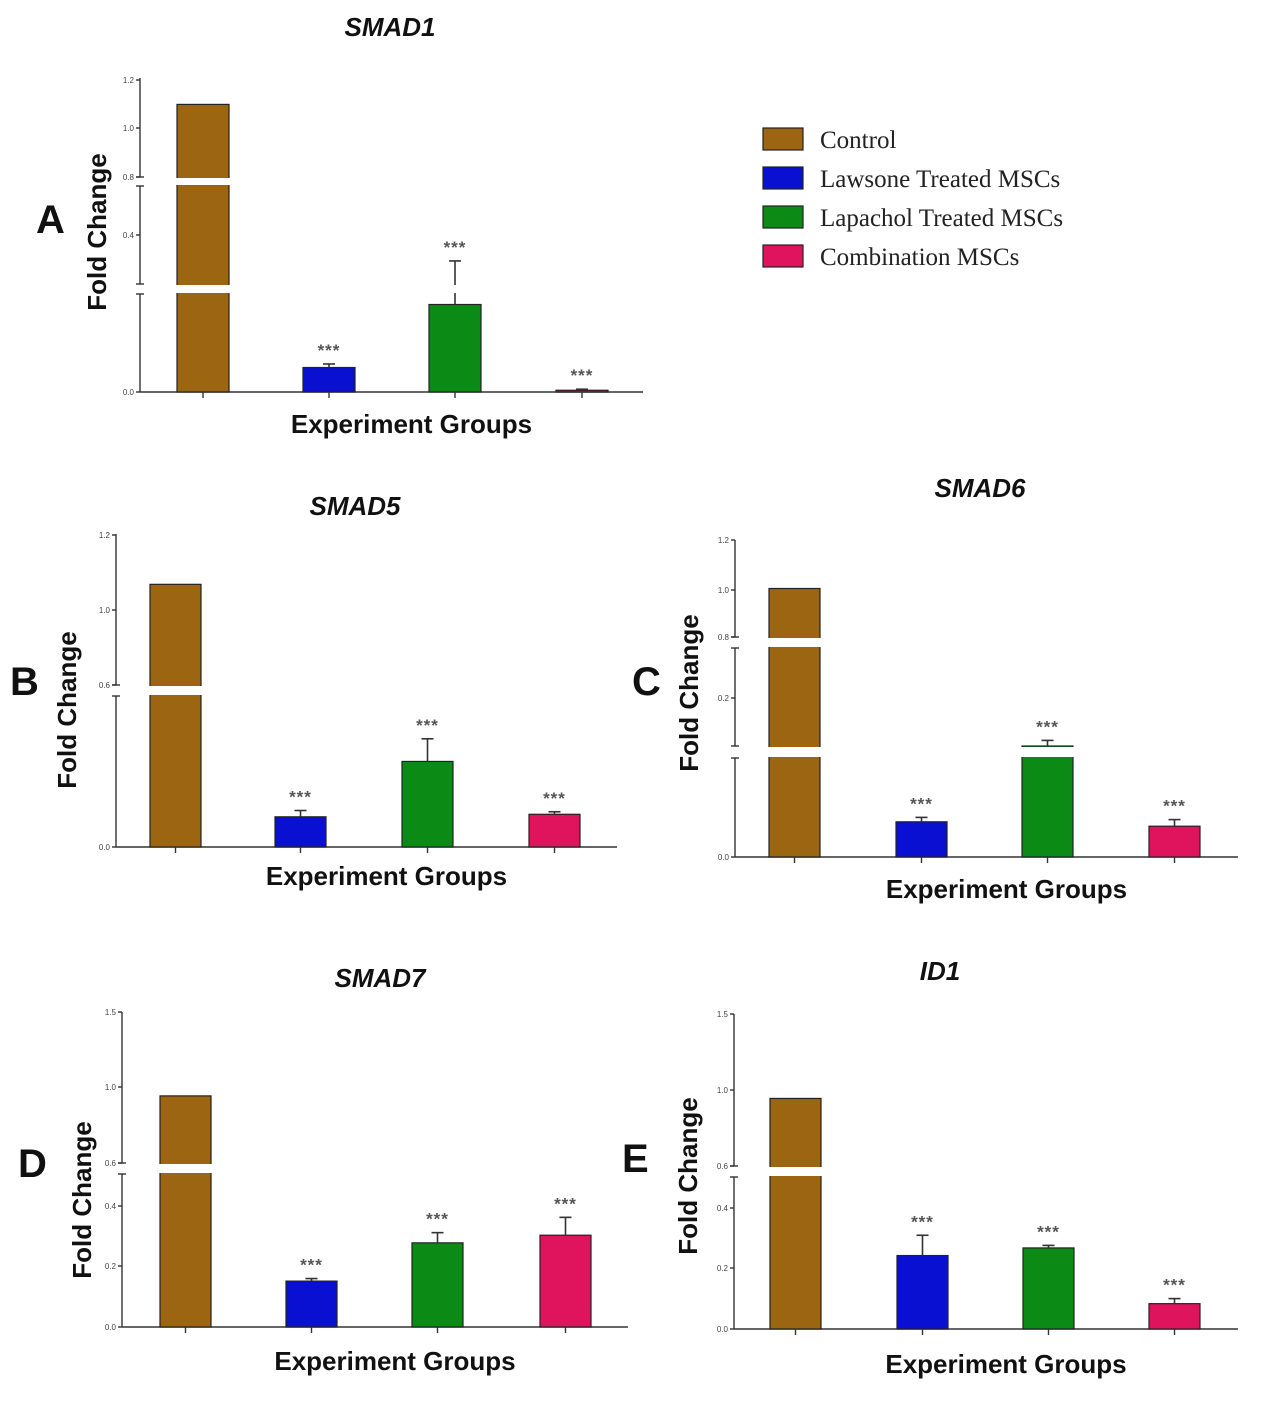 The width and height of the screenshot is (1280, 1402). What do you see at coordinates (940, 971) in the screenshot?
I see `chart-title: ID1` at bounding box center [940, 971].